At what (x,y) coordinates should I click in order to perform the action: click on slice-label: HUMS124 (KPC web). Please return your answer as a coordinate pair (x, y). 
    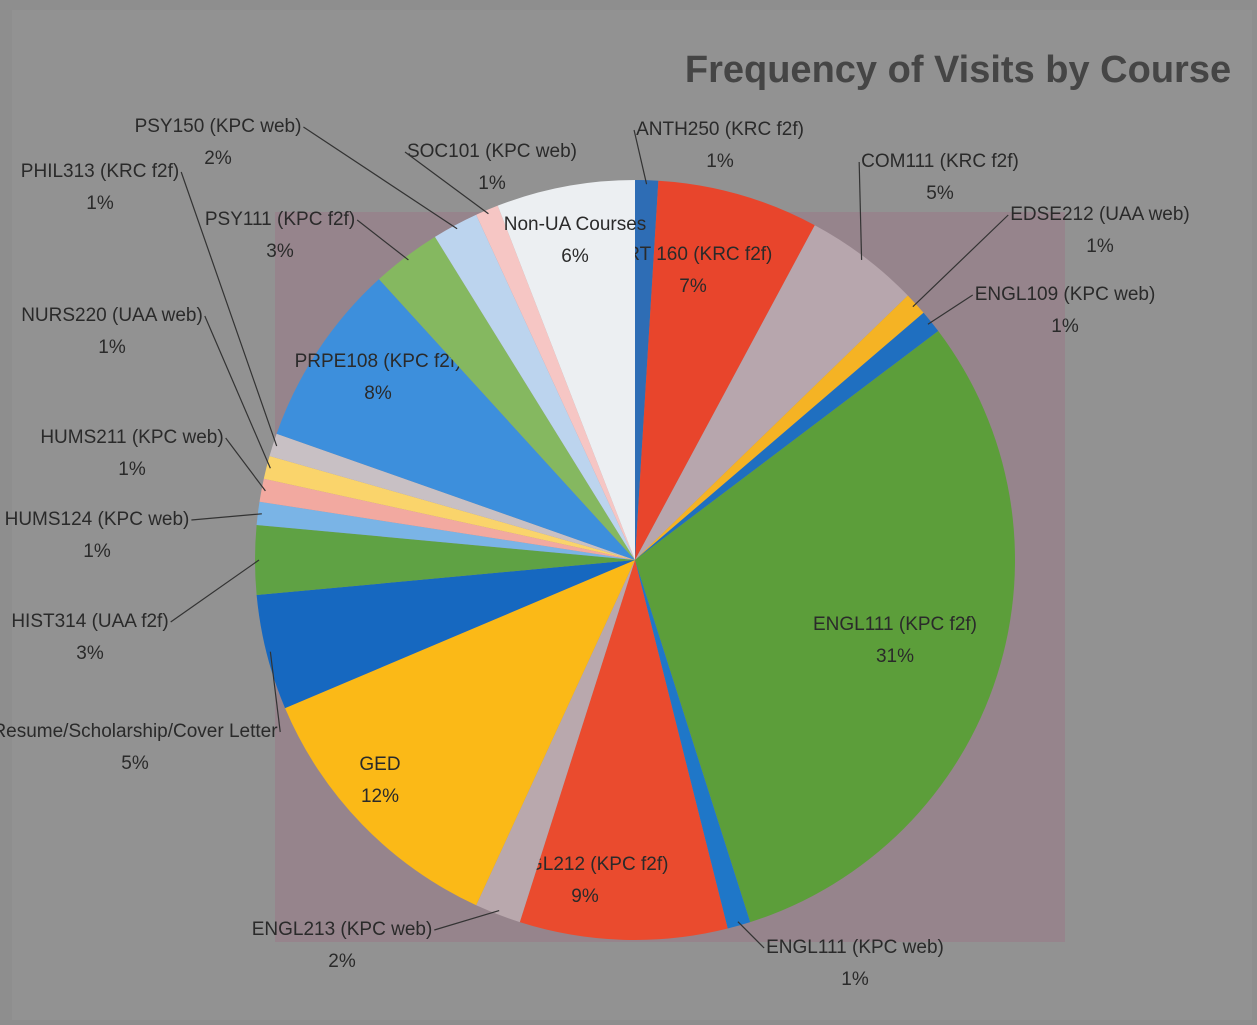
    Looking at the image, I should click on (97, 519).